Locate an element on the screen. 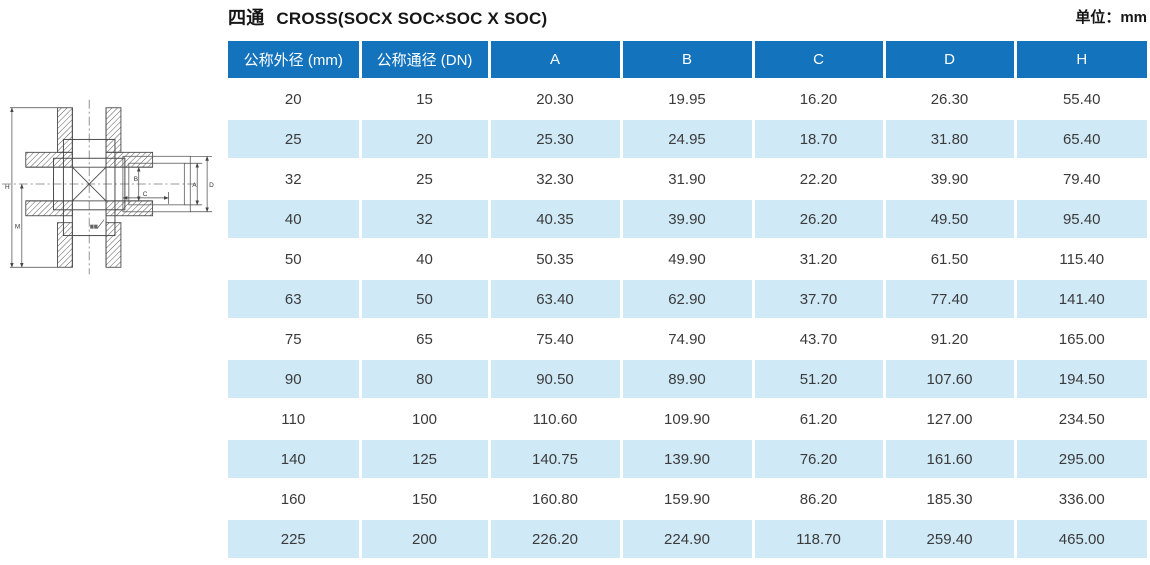  table-cell: 139.90 is located at coordinates (688, 459).